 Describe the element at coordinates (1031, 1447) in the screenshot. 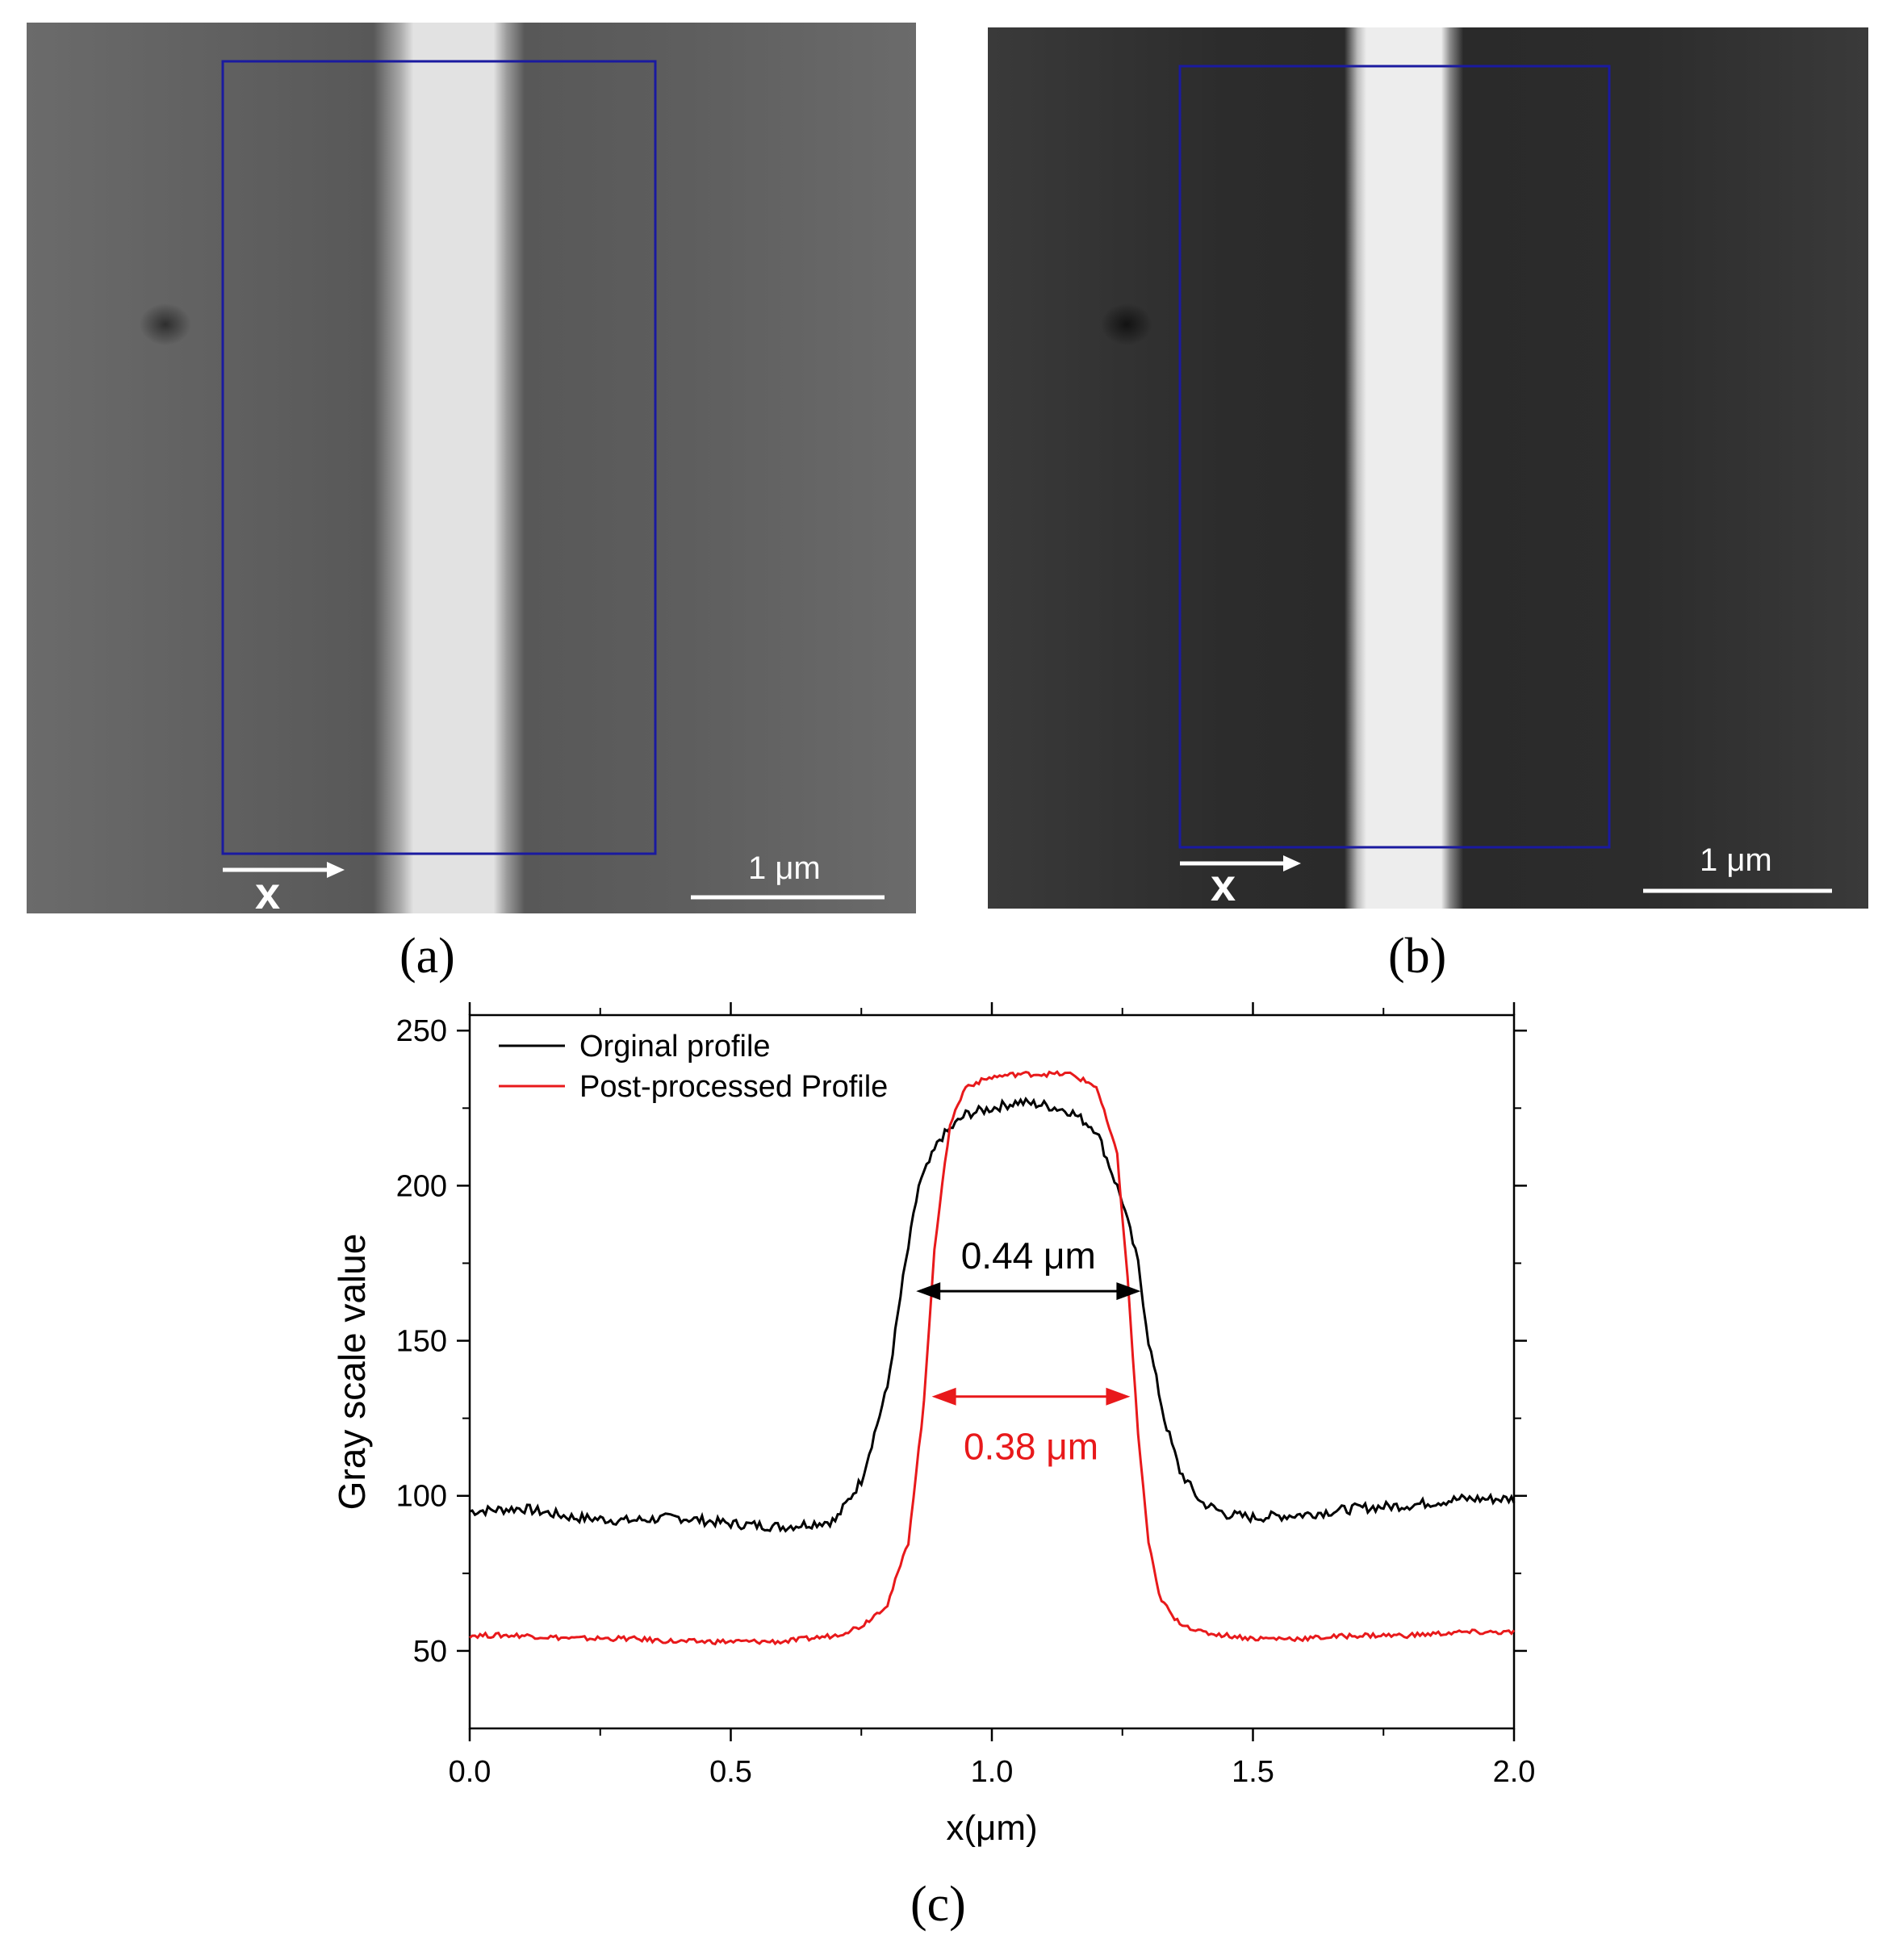

I see `annotation-label: 0.38 μm` at that location.